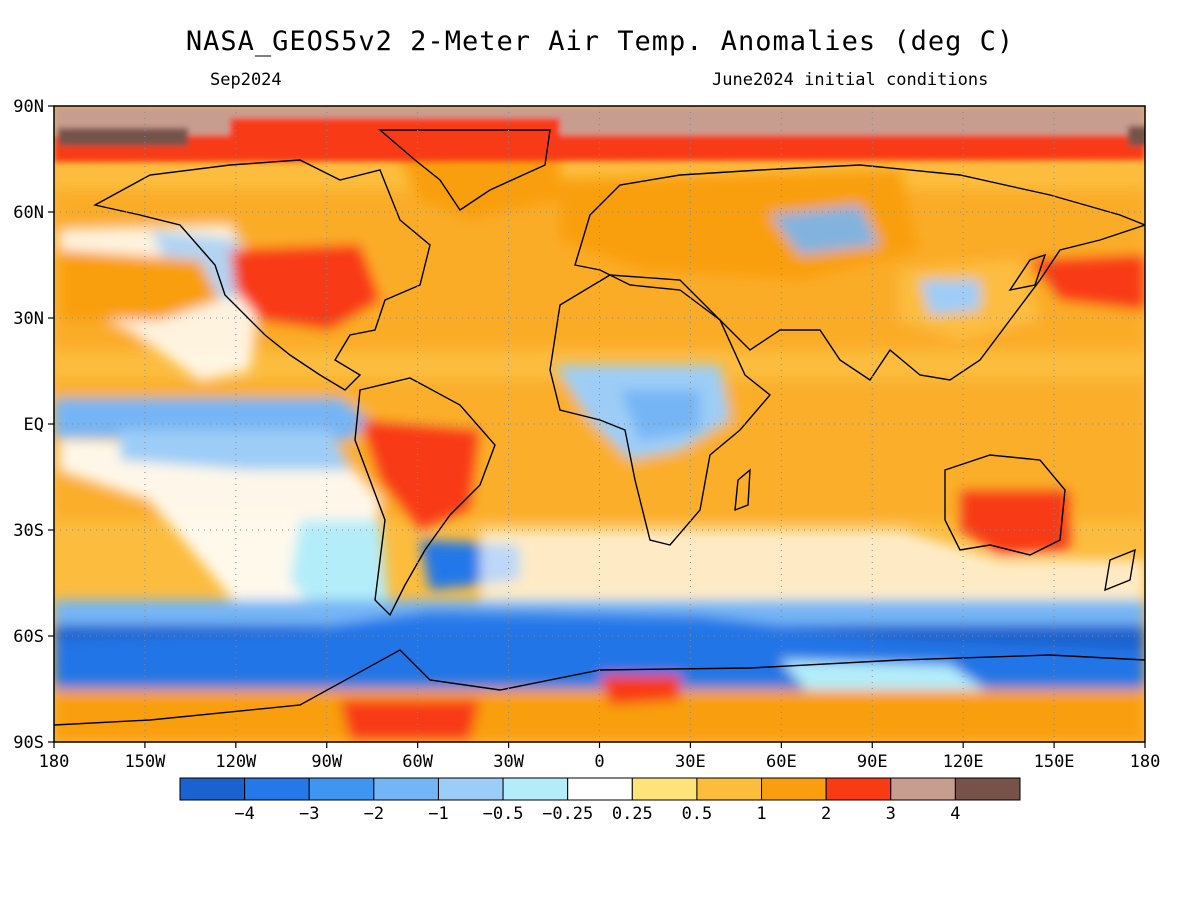 This screenshot has width=1200, height=900. What do you see at coordinates (374, 814) in the screenshot?
I see `colorbar-tick-label: −2` at bounding box center [374, 814].